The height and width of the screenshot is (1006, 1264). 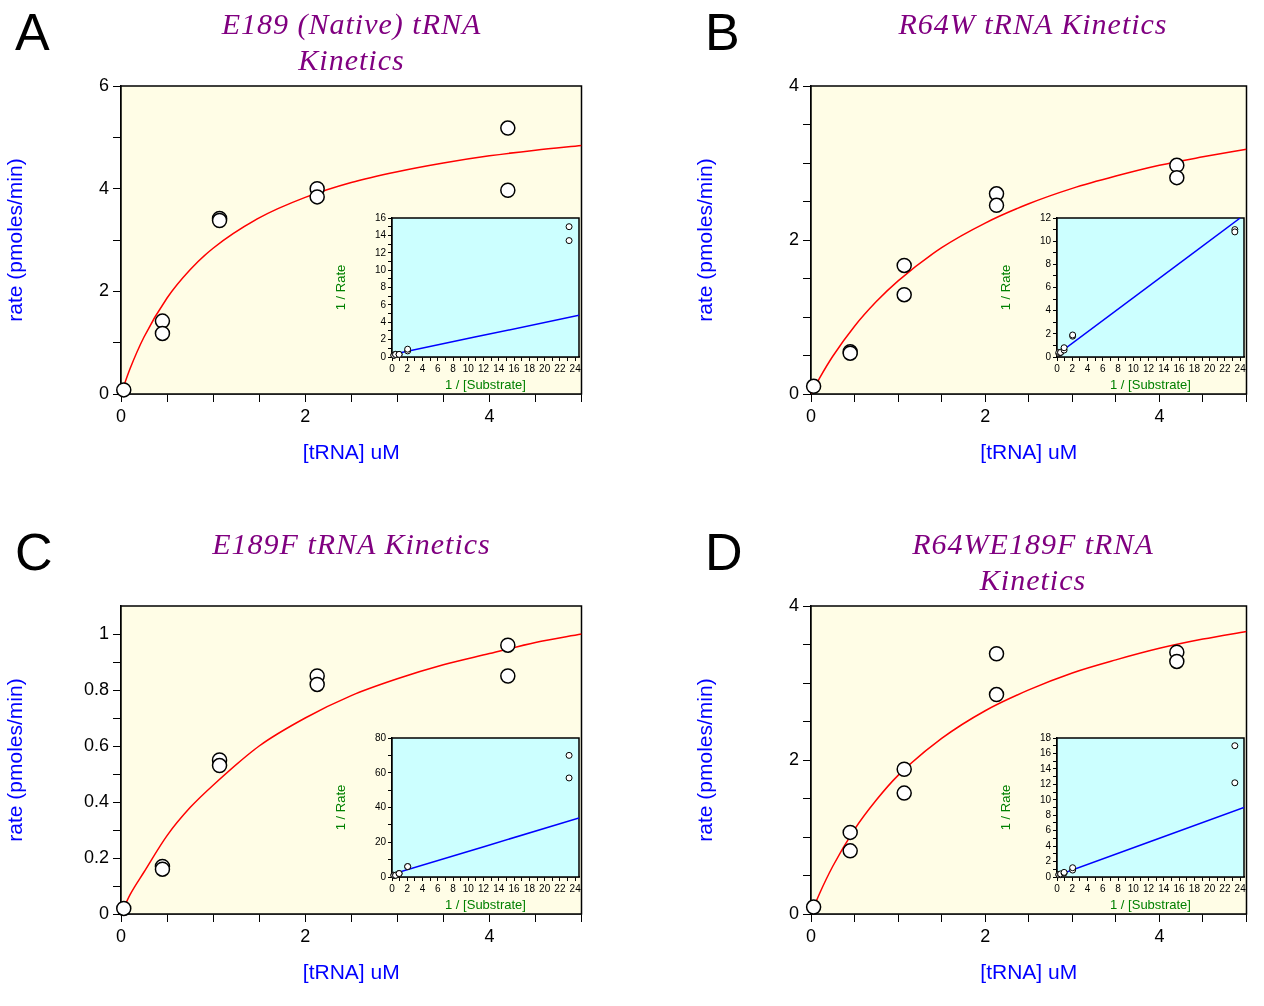 I want to click on text: C, so click(x=34, y=552).